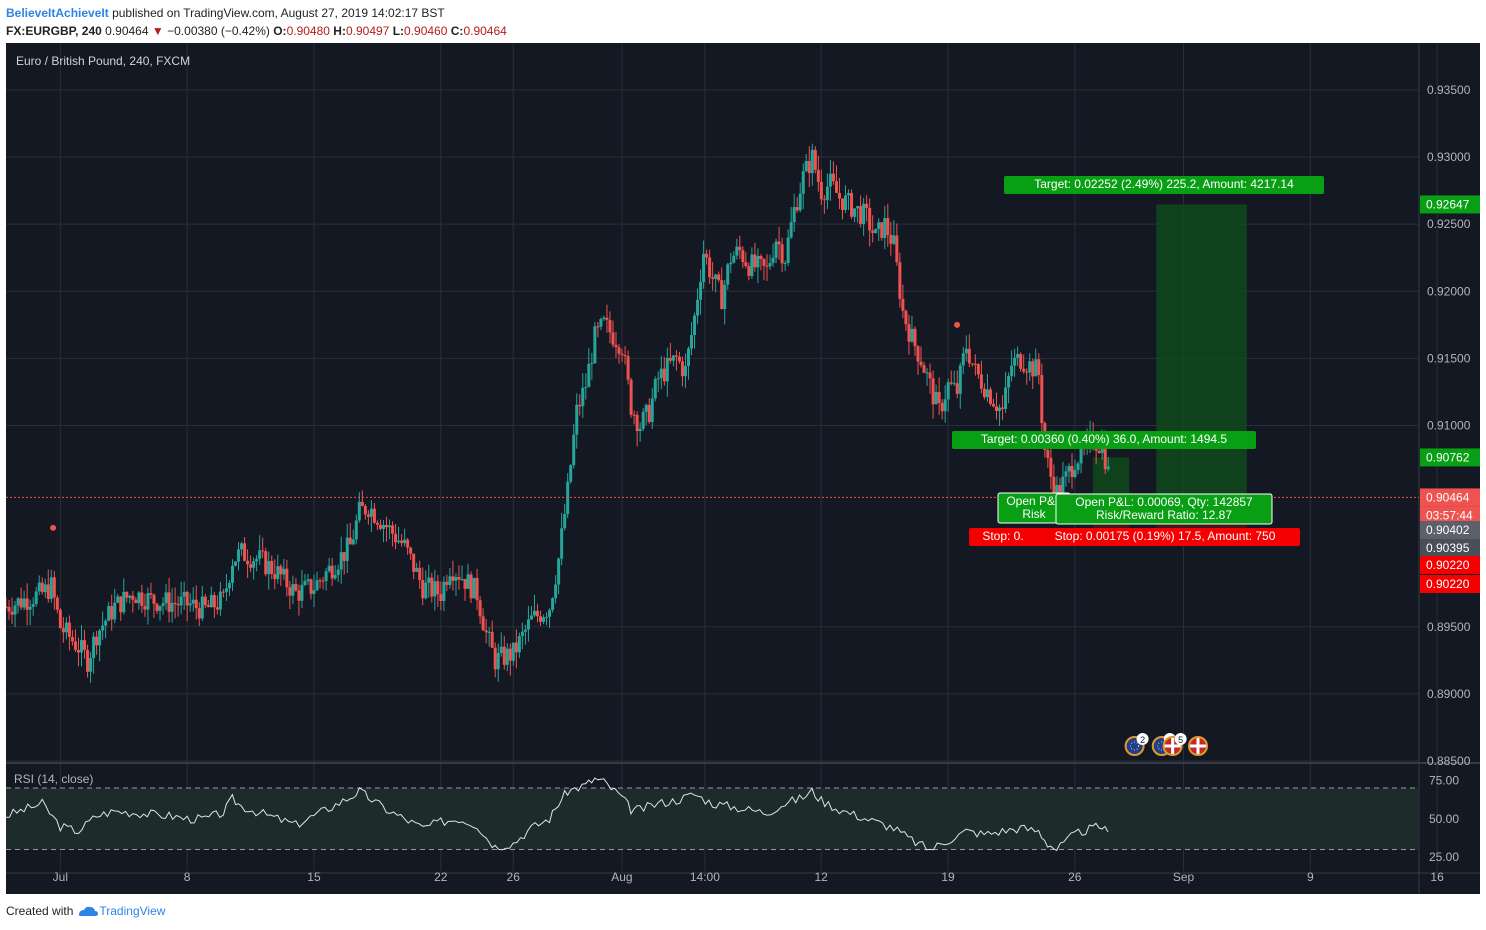 This screenshot has width=1486, height=930. I want to click on footer: Created with TradingView, so click(85, 911).